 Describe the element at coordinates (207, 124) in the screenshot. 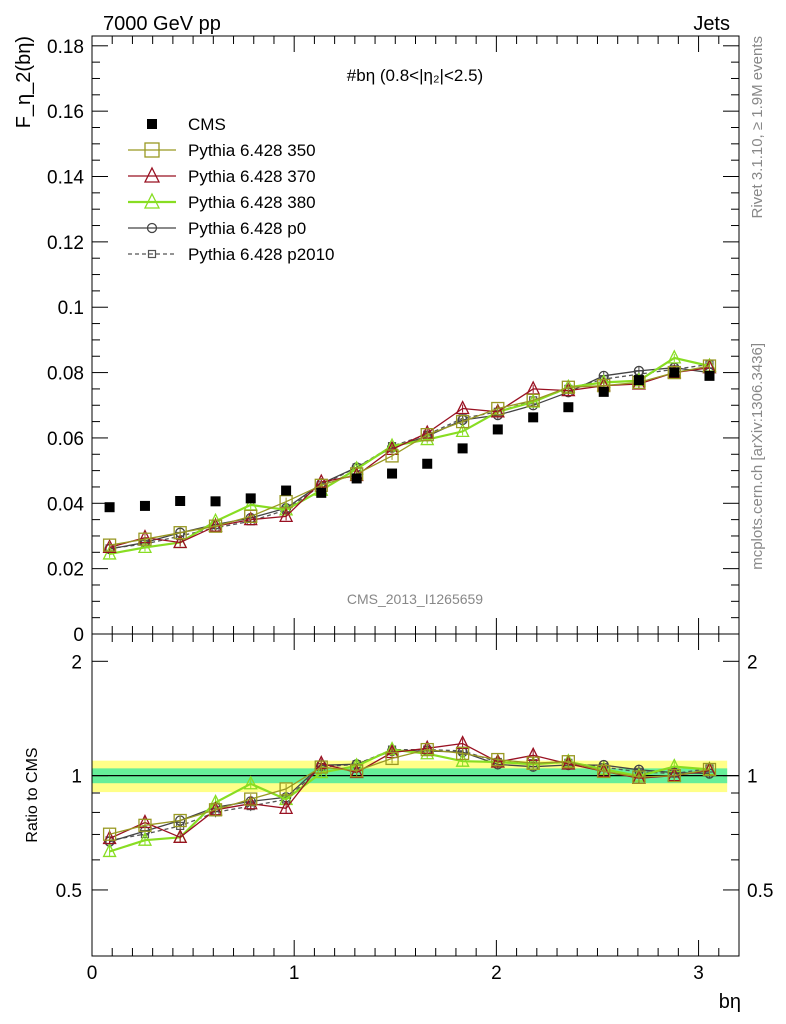

I see `legend-label: CMS` at that location.